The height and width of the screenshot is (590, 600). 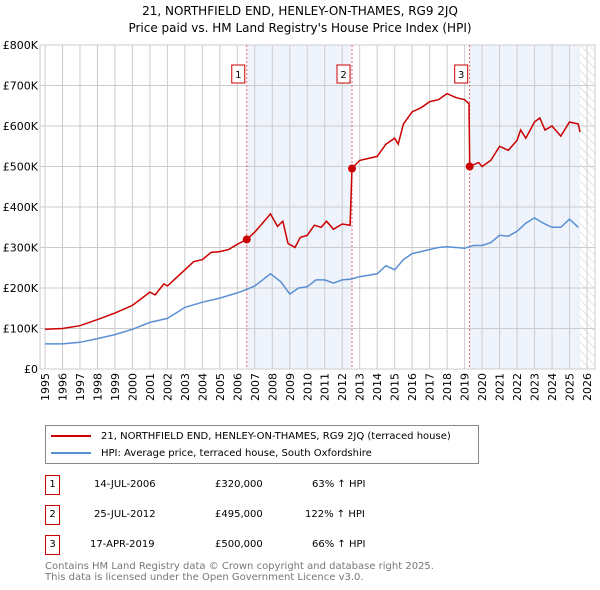 I want to click on x-tick-label: 1999, so click(x=115, y=387).